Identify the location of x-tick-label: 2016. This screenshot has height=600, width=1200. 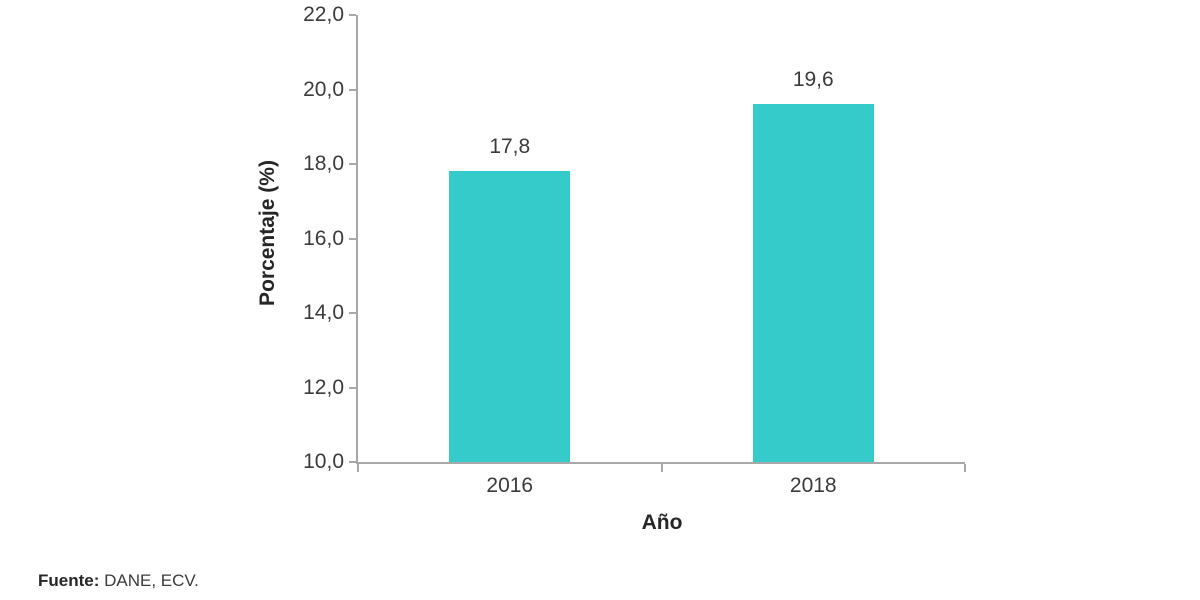
(510, 485).